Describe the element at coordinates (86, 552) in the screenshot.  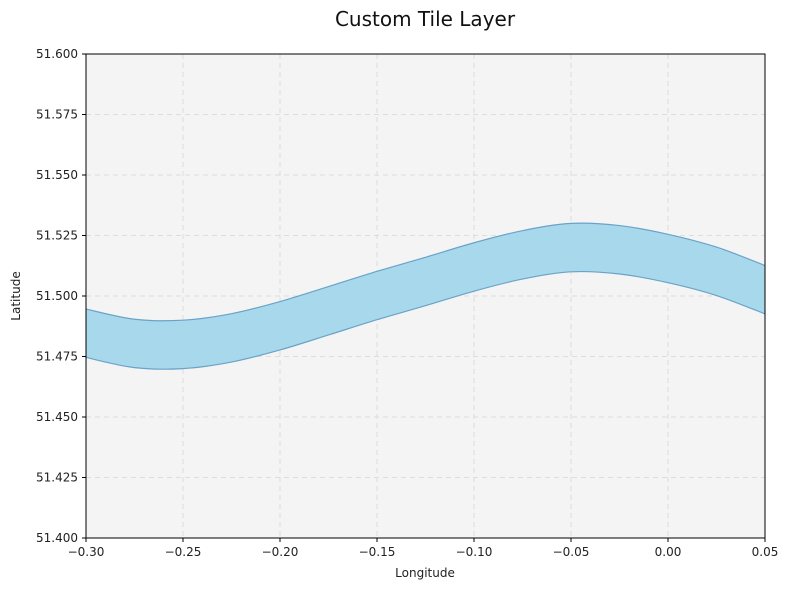
I see `x-tick-label: −0.30` at that location.